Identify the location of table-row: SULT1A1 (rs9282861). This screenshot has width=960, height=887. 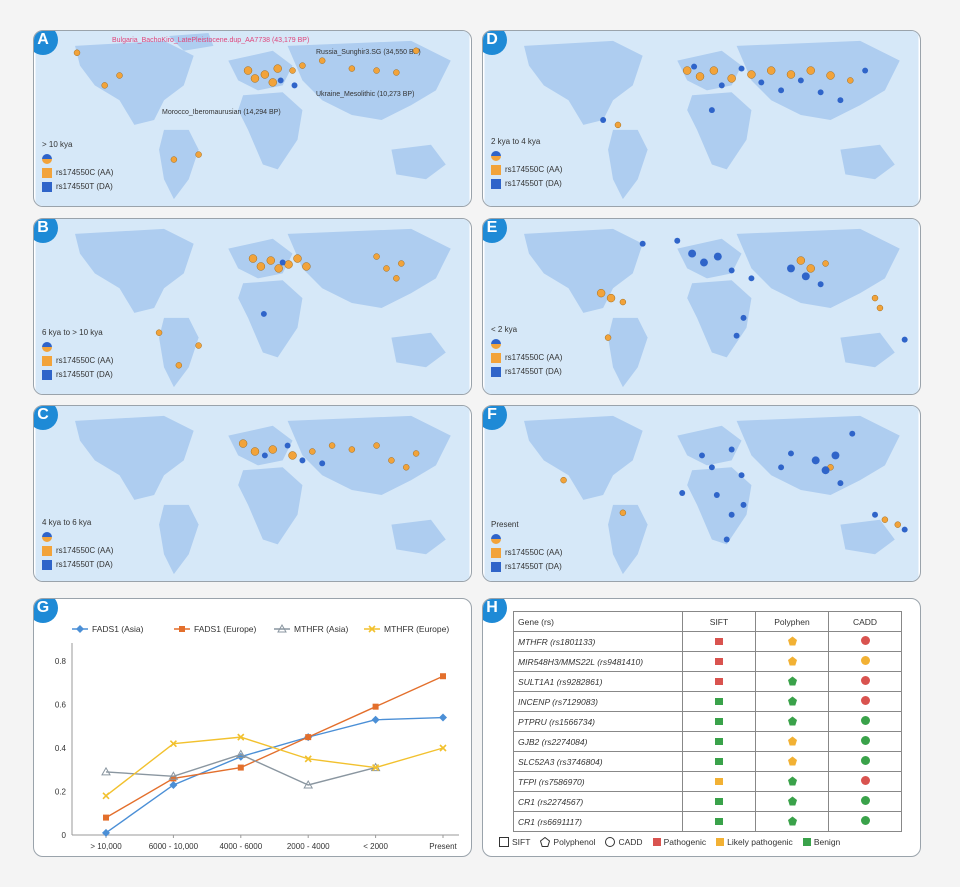
(707, 681).